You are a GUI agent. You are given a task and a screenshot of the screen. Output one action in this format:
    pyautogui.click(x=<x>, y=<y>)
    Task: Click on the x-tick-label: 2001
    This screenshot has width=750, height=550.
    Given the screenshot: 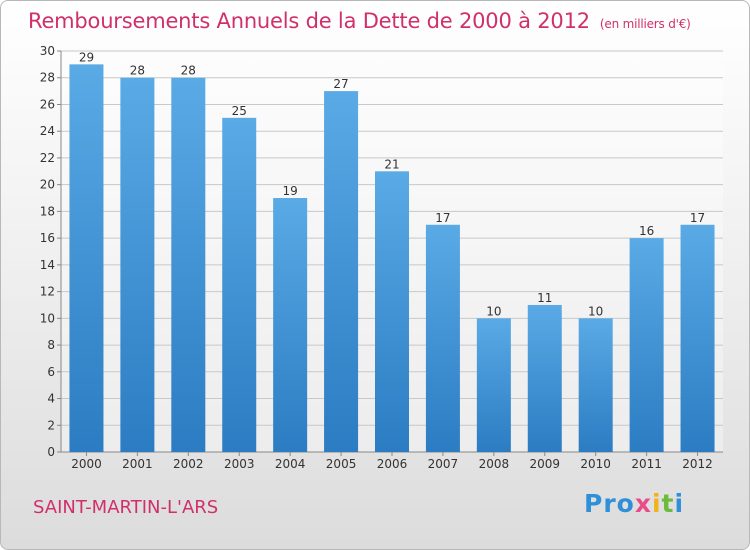 What is the action you would take?
    pyautogui.click(x=137, y=464)
    